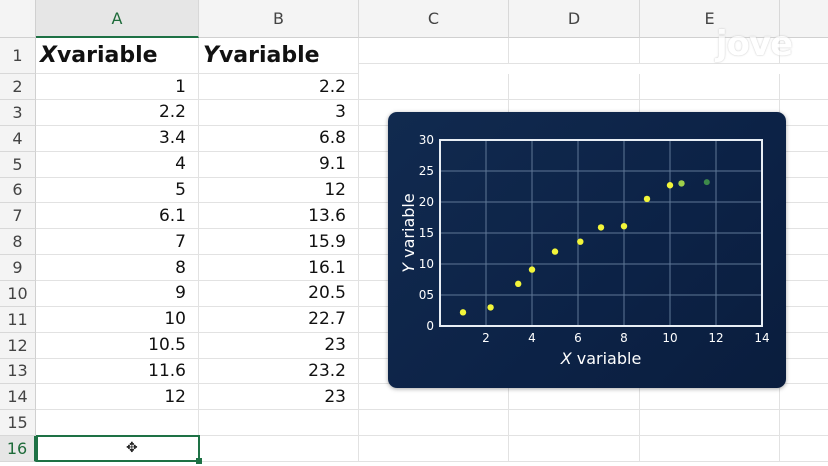 The width and height of the screenshot is (828, 466). I want to click on row-header-8: 8, so click(18, 242).